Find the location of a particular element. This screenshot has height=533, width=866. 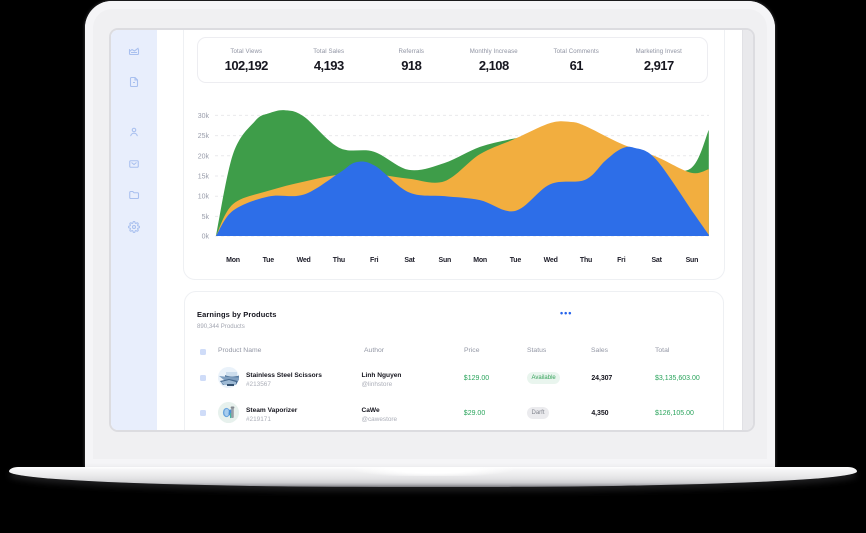

svg-text: 15k is located at coordinates (204, 177).